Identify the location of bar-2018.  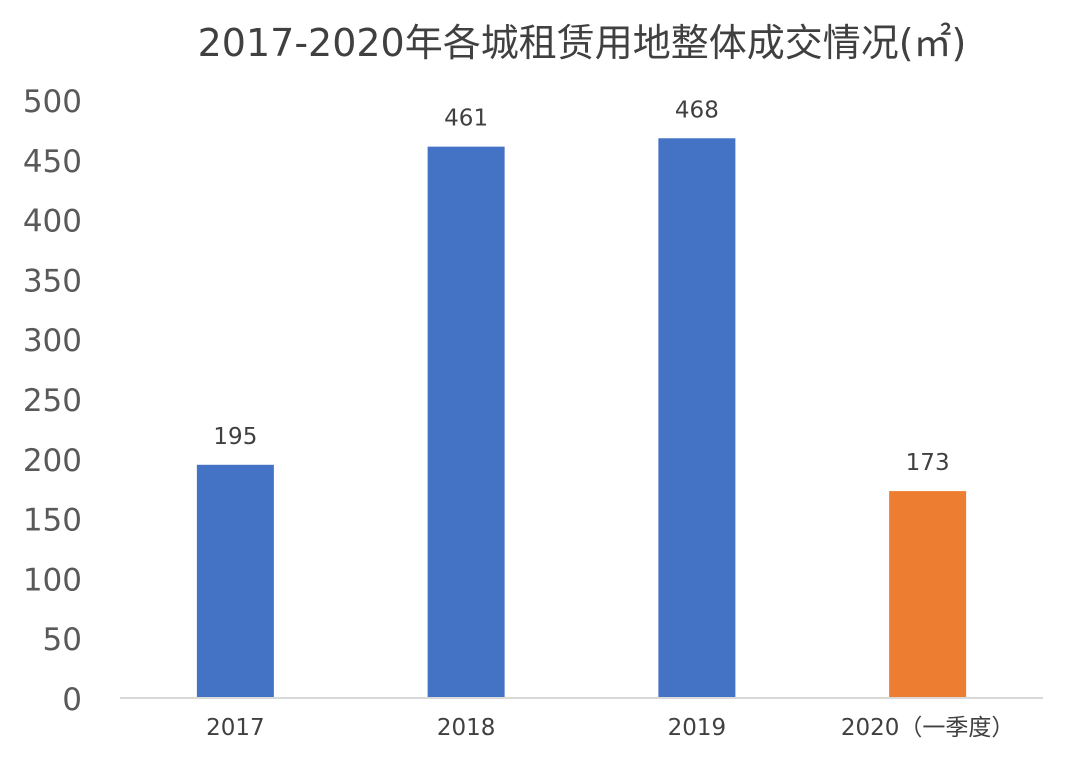
(466, 422).